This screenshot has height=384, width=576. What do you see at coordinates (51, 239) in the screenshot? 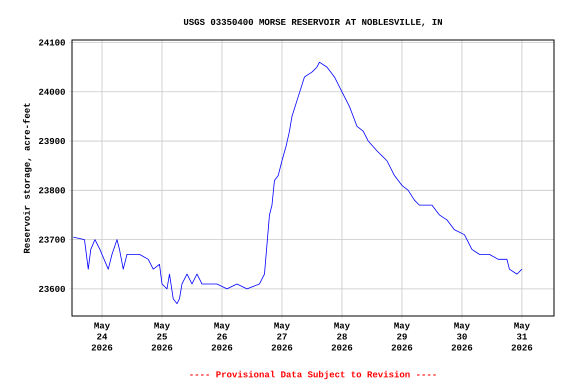
I see `y-tick-label: 23700` at bounding box center [51, 239].